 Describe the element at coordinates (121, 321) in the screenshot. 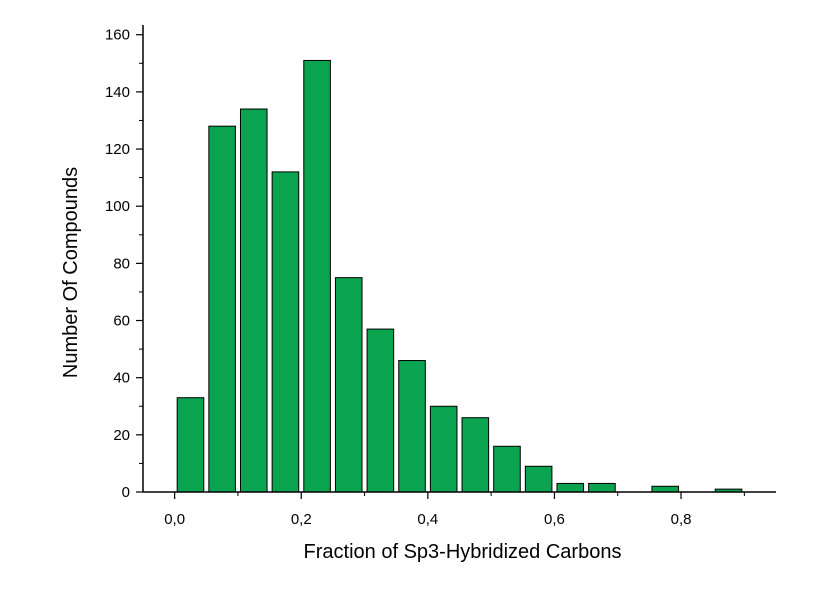

I see `y-tick-label: 60` at that location.